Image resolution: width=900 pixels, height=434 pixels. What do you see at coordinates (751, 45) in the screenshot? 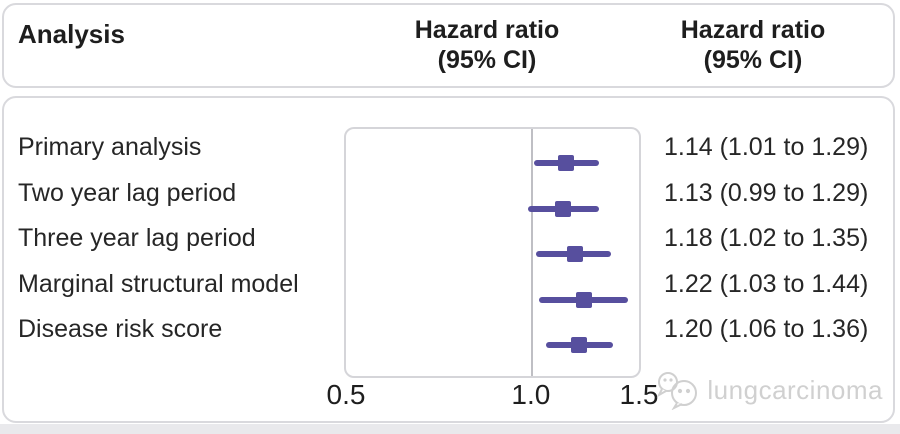
I see `column-header-hazard-ratio-values: Hazard ratio (95% CI)` at bounding box center [751, 45].